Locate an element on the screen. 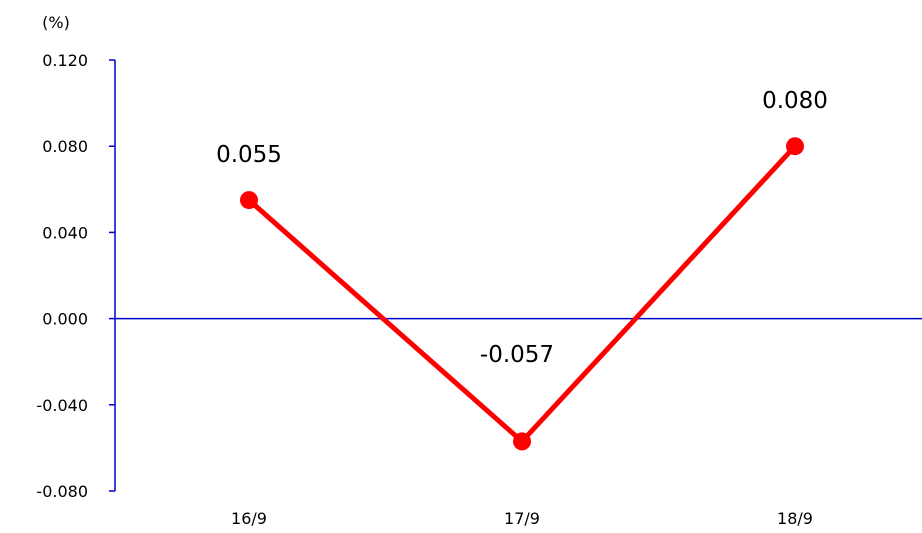 This screenshot has width=922, height=533. y-tick-label: 0.000 is located at coordinates (65, 319).